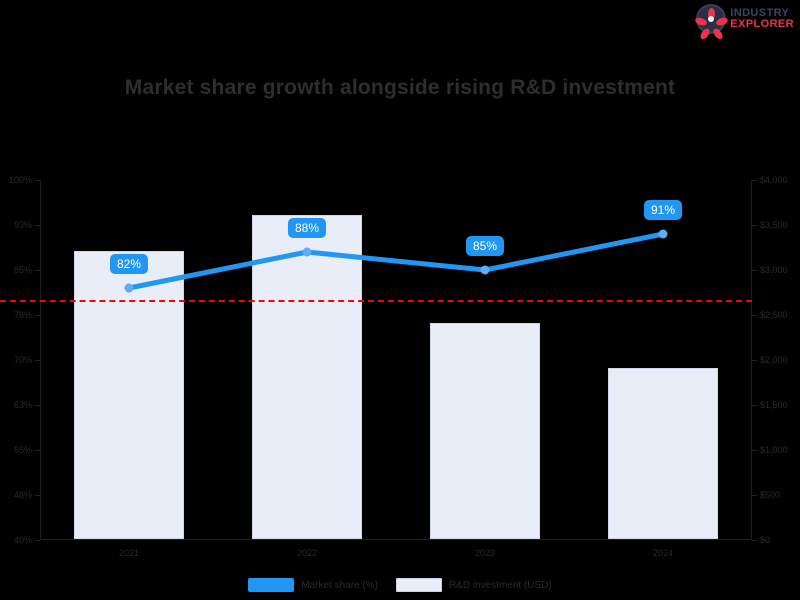 This screenshot has height=600, width=800. What do you see at coordinates (22, 495) in the screenshot?
I see `left-axis-tick-label: 48%` at bounding box center [22, 495].